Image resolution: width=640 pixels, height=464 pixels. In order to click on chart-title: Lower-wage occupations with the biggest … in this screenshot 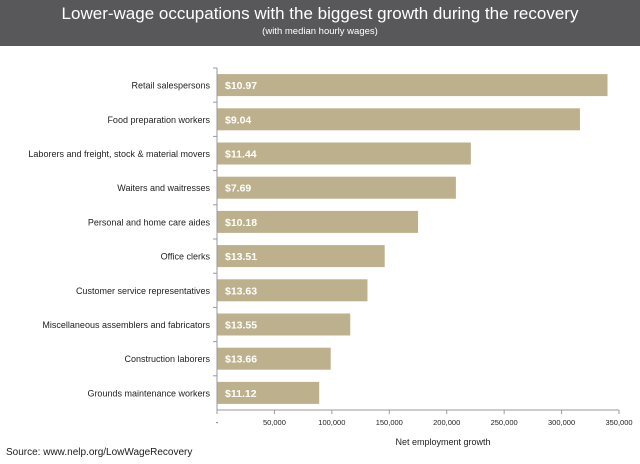, I will do `click(320, 13)`.